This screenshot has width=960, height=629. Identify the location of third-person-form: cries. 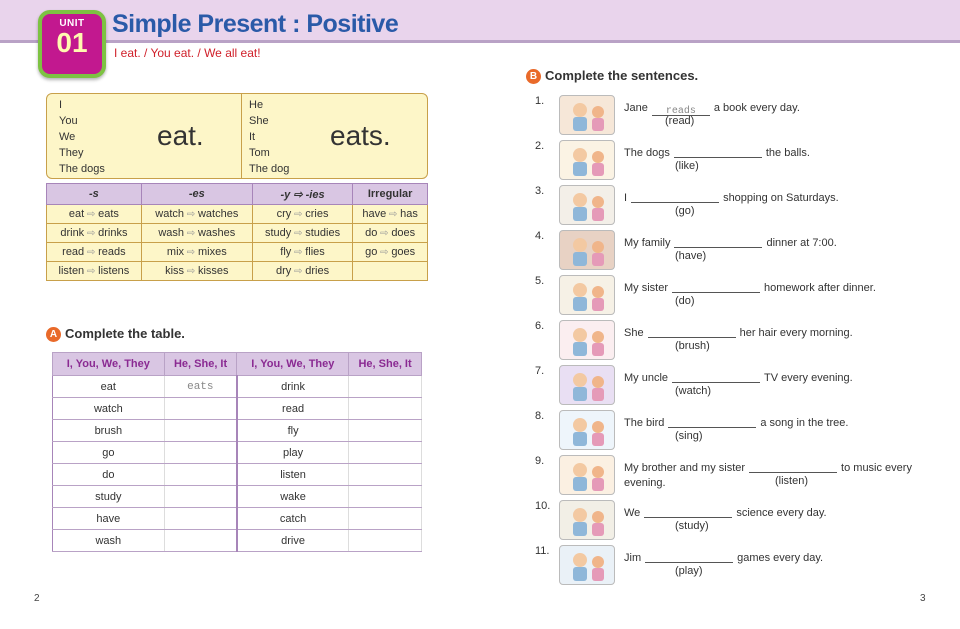
(317, 214).